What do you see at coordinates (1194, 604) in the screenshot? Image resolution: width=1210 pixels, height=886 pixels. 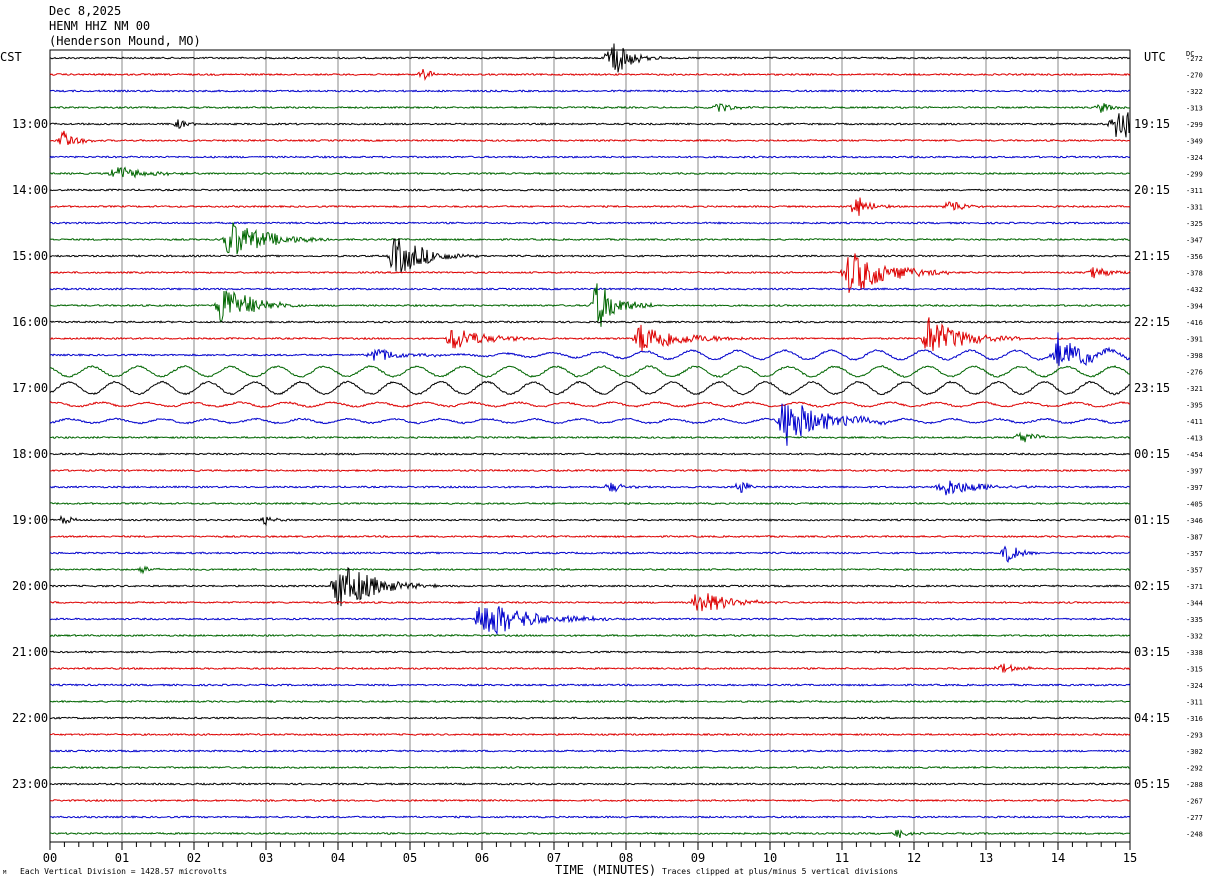 I see `dc-offset-value: -344` at bounding box center [1194, 604].